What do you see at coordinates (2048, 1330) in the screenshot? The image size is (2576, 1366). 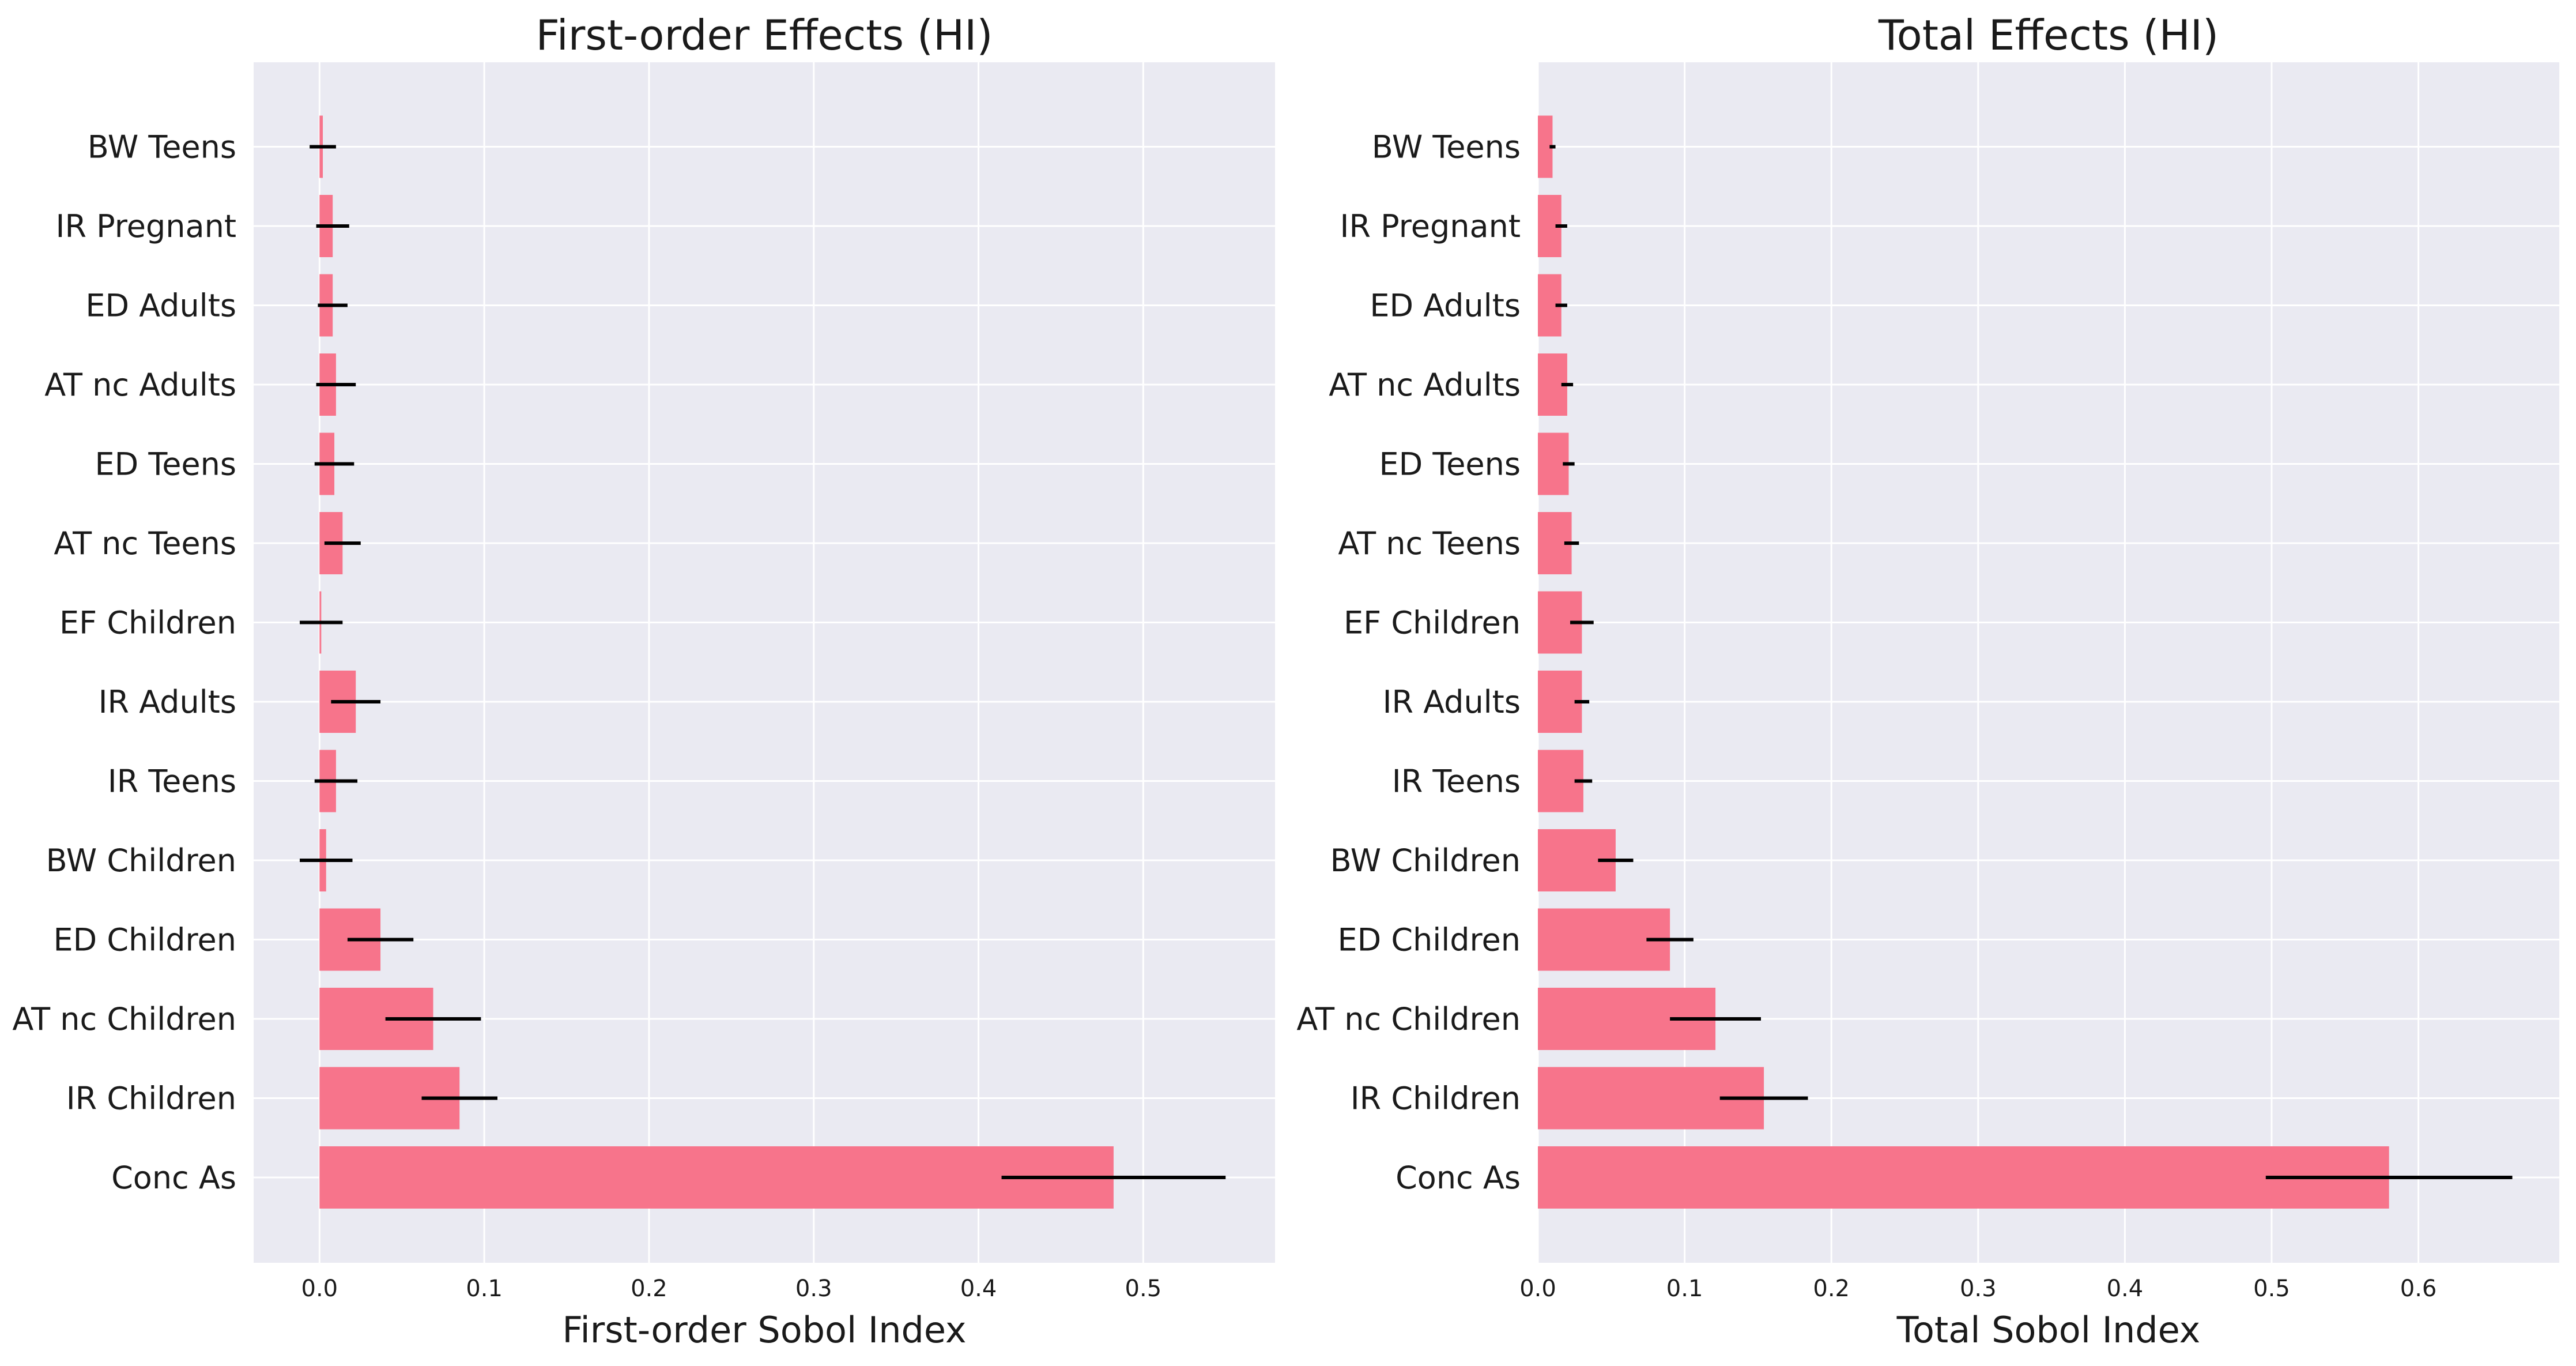 I see `x-axis-label: Total Sobol Index` at bounding box center [2048, 1330].